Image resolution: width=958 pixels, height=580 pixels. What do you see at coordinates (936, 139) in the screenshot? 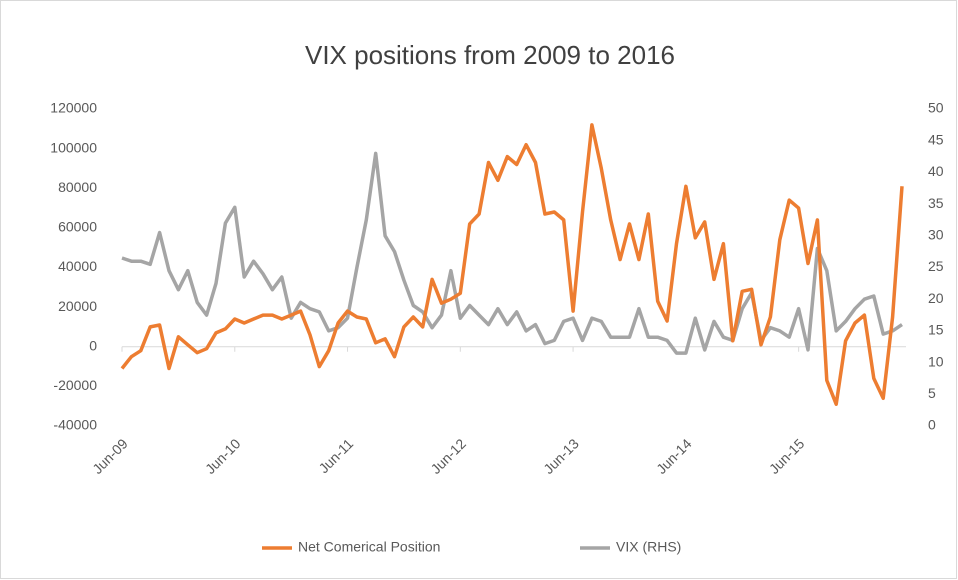
I see `y2-tick-label: 45` at bounding box center [936, 139].